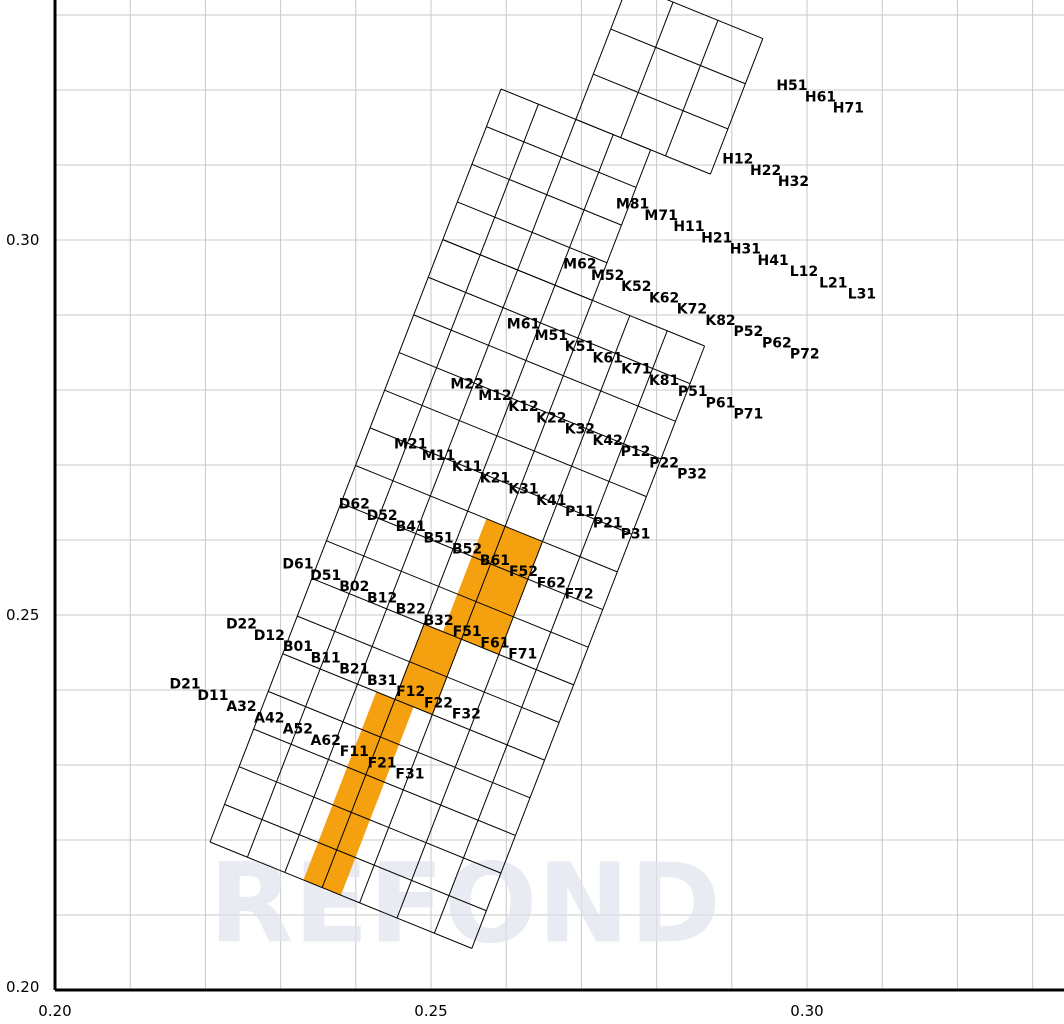 The height and width of the screenshot is (1024, 1064). What do you see at coordinates (523, 572) in the screenshot?
I see `bin-label-f52: F52` at bounding box center [523, 572].